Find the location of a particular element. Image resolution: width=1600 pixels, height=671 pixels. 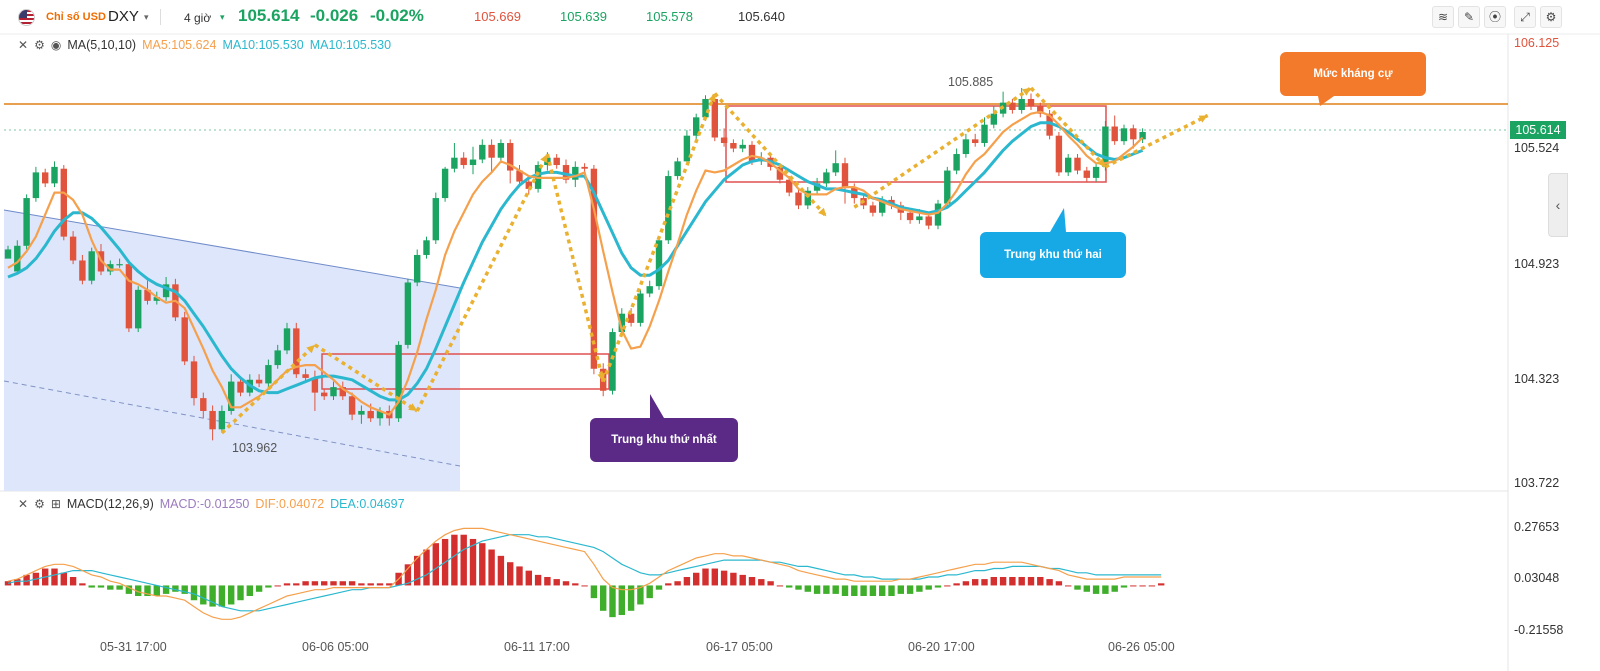

timeframe-selector: 4 giờ is located at coordinates (198, 18).